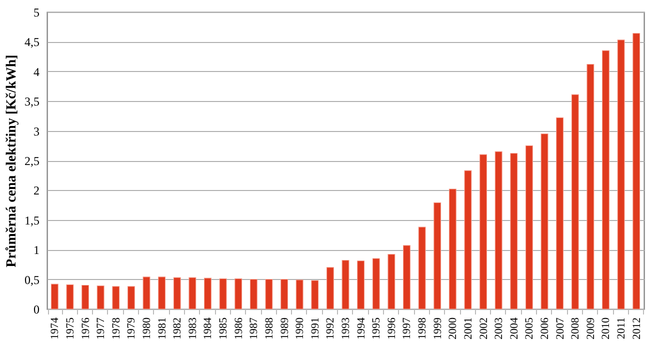  Describe the element at coordinates (37, 309) in the screenshot. I see `y-tick-label: 0` at that location.